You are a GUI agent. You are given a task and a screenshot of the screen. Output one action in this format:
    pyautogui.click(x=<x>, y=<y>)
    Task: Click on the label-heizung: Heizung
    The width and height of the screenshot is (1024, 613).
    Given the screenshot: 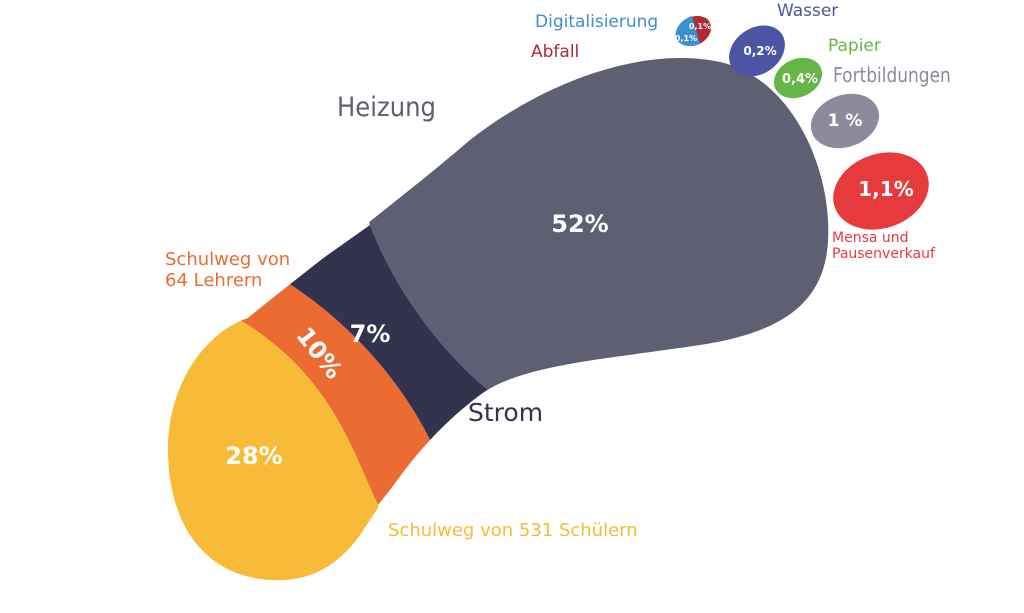 What is the action you would take?
    pyautogui.click(x=386, y=107)
    